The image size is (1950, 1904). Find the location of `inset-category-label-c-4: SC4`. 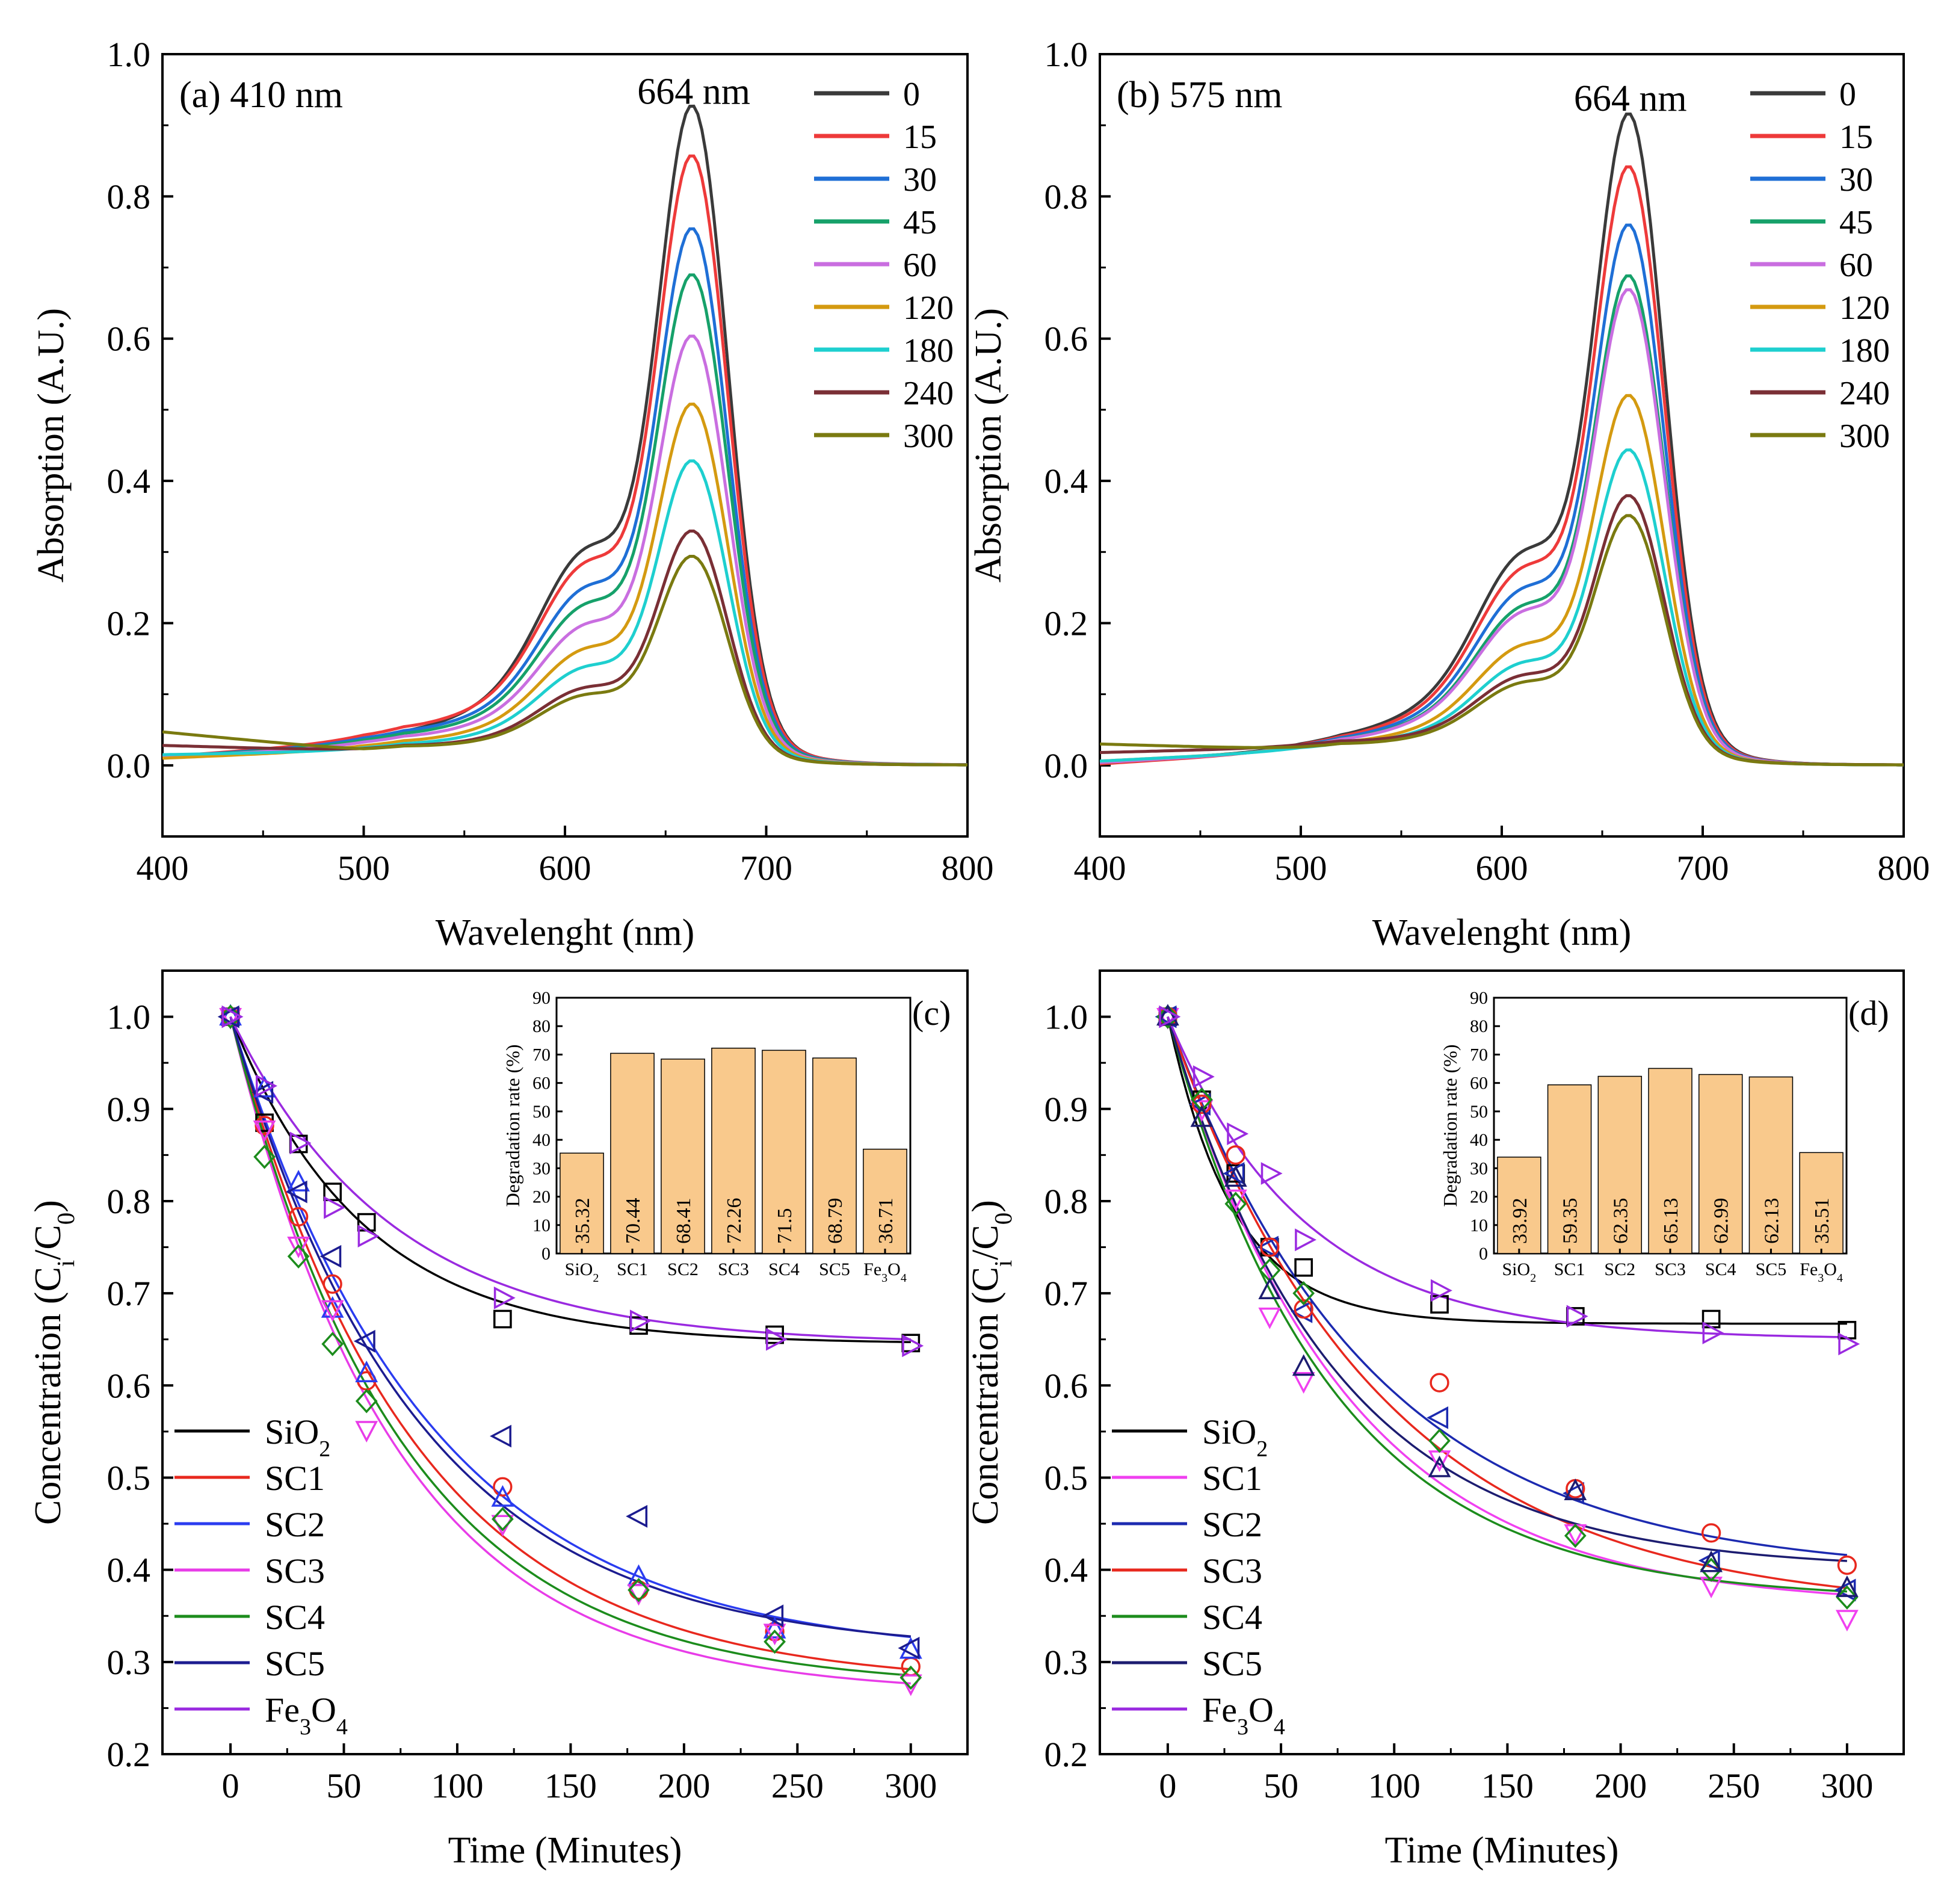

inset-category-label-c-4: SC4 is located at coordinates (784, 1270).